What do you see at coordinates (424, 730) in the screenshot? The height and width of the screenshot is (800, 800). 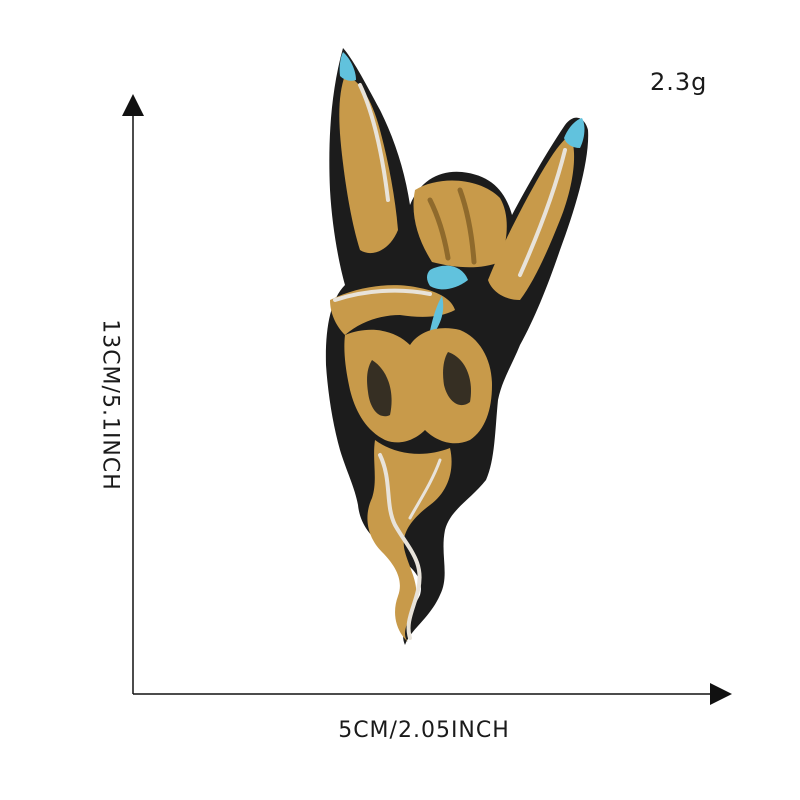 I see `width-dimension-label: 5CM/2.05INCH` at bounding box center [424, 730].